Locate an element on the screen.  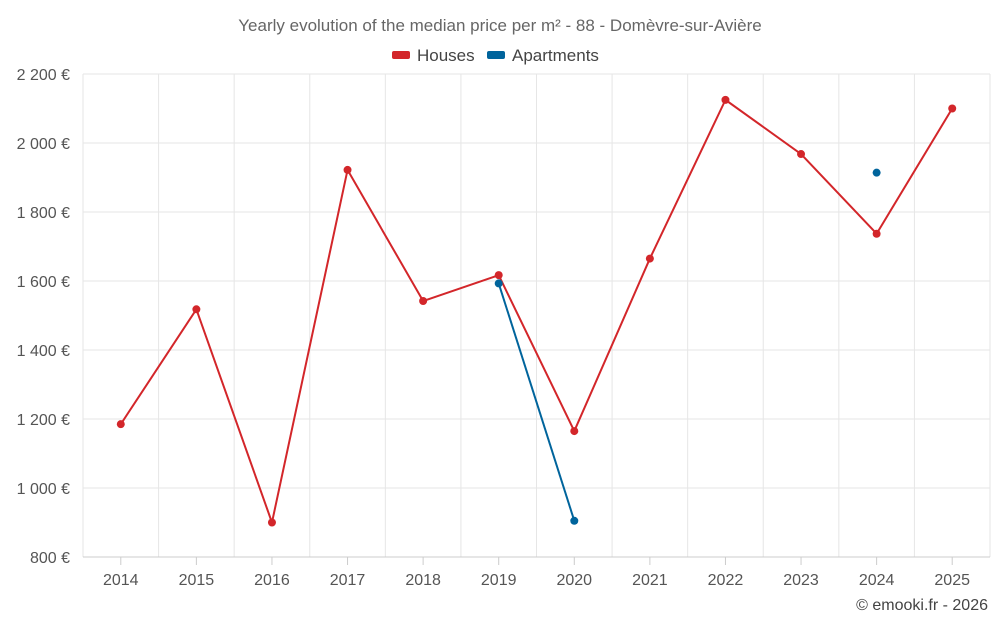
x-tick-label: 2017 is located at coordinates (348, 580).